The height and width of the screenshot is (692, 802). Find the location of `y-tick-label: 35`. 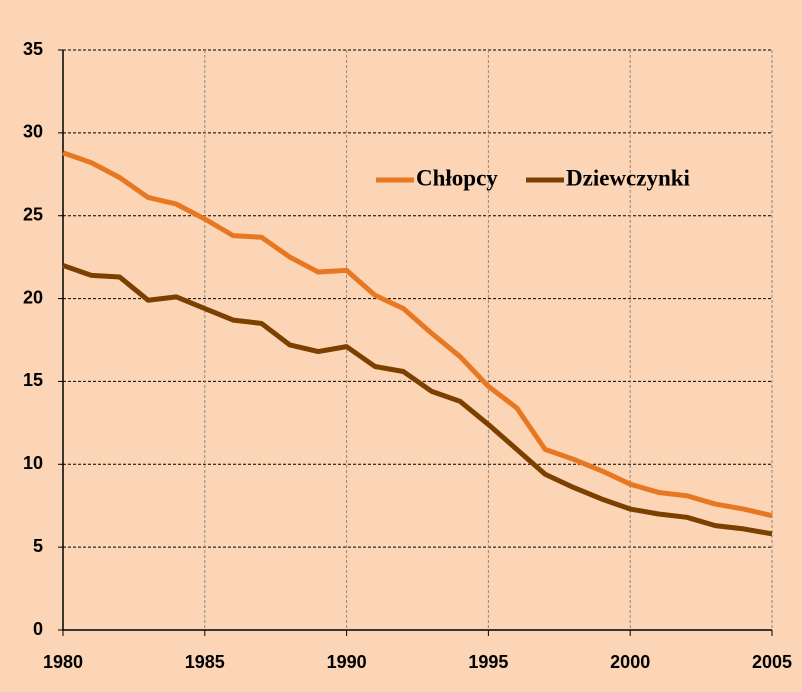

y-tick-label: 35 is located at coordinates (33, 49).